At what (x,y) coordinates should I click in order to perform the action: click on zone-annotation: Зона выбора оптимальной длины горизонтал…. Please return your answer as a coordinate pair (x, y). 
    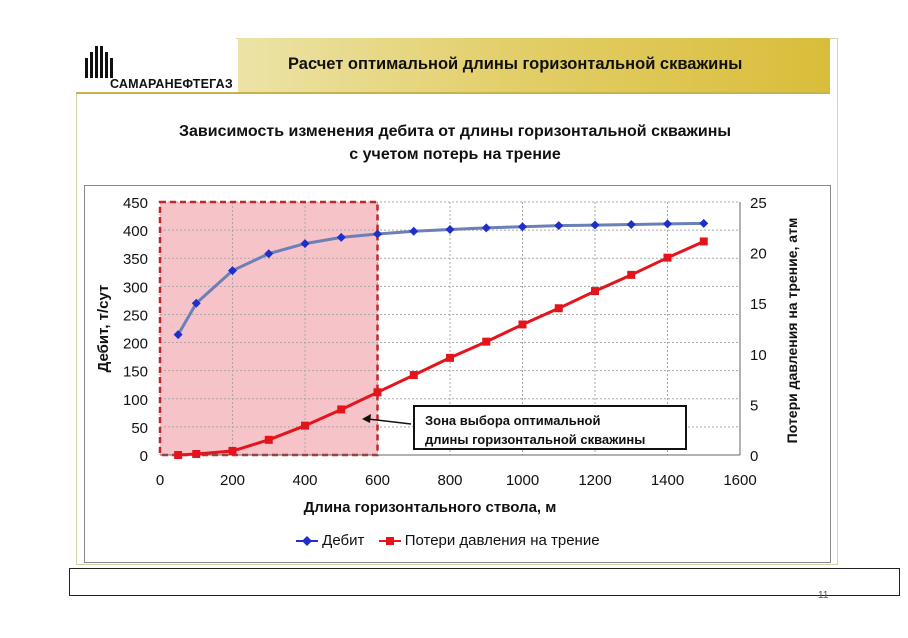
    Looking at the image, I should click on (550, 427).